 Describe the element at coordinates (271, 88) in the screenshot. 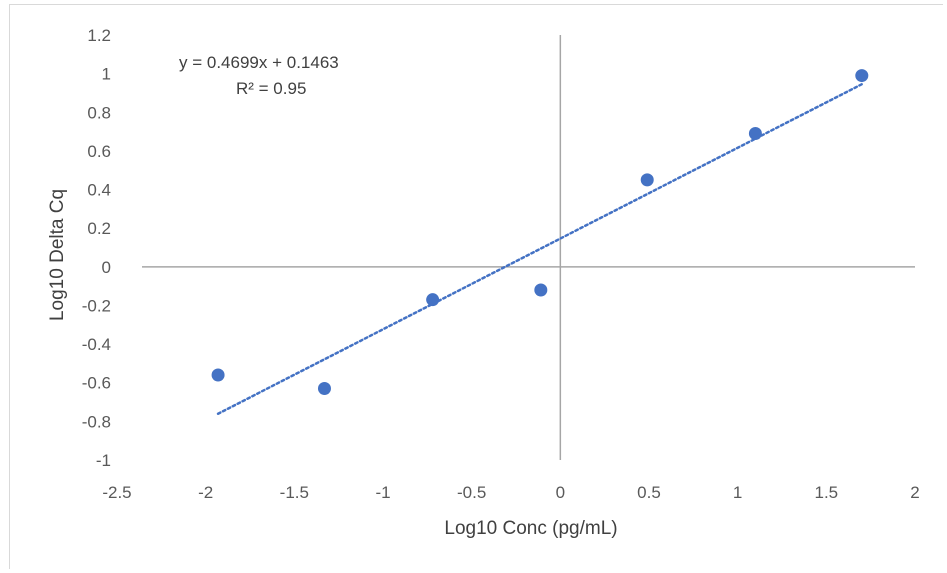

I see `trendline-r-squared: R² = 0.95` at that location.